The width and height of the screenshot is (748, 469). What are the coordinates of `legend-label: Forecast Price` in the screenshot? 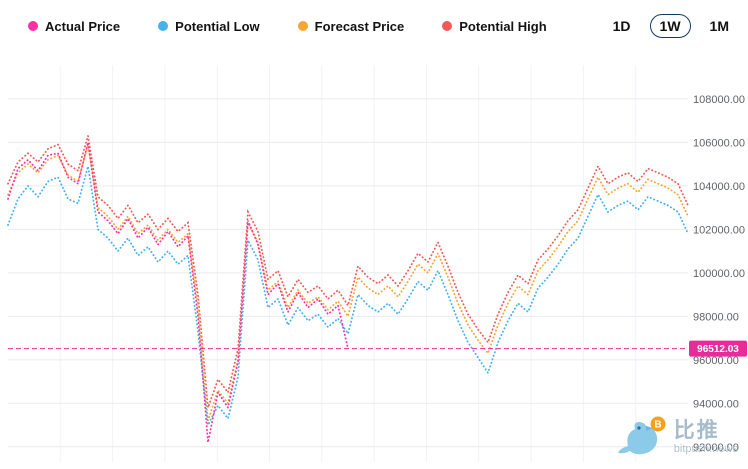 It's located at (359, 26).